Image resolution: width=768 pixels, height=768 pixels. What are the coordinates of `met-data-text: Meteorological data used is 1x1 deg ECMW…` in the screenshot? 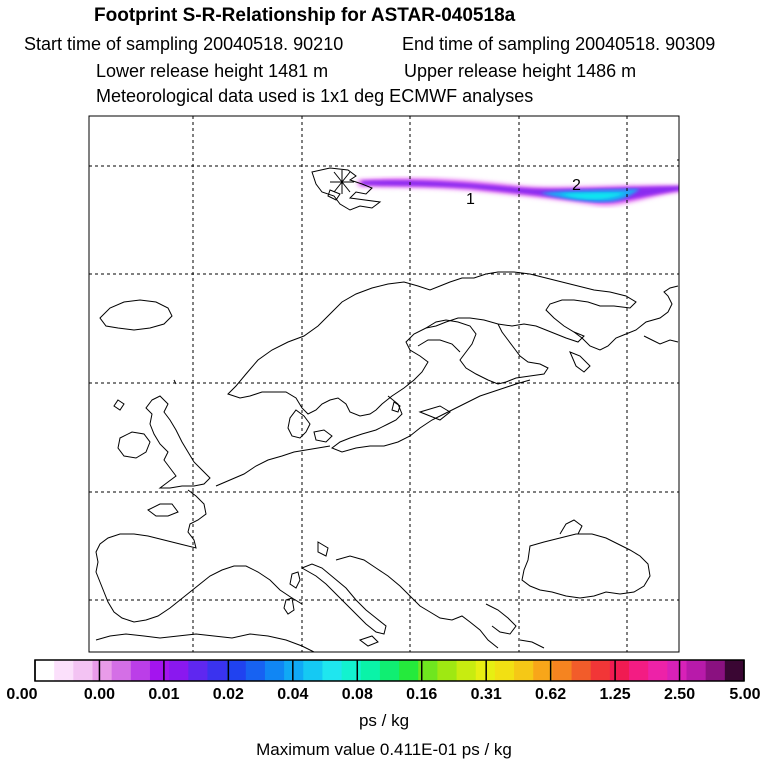 It's located at (315, 96).